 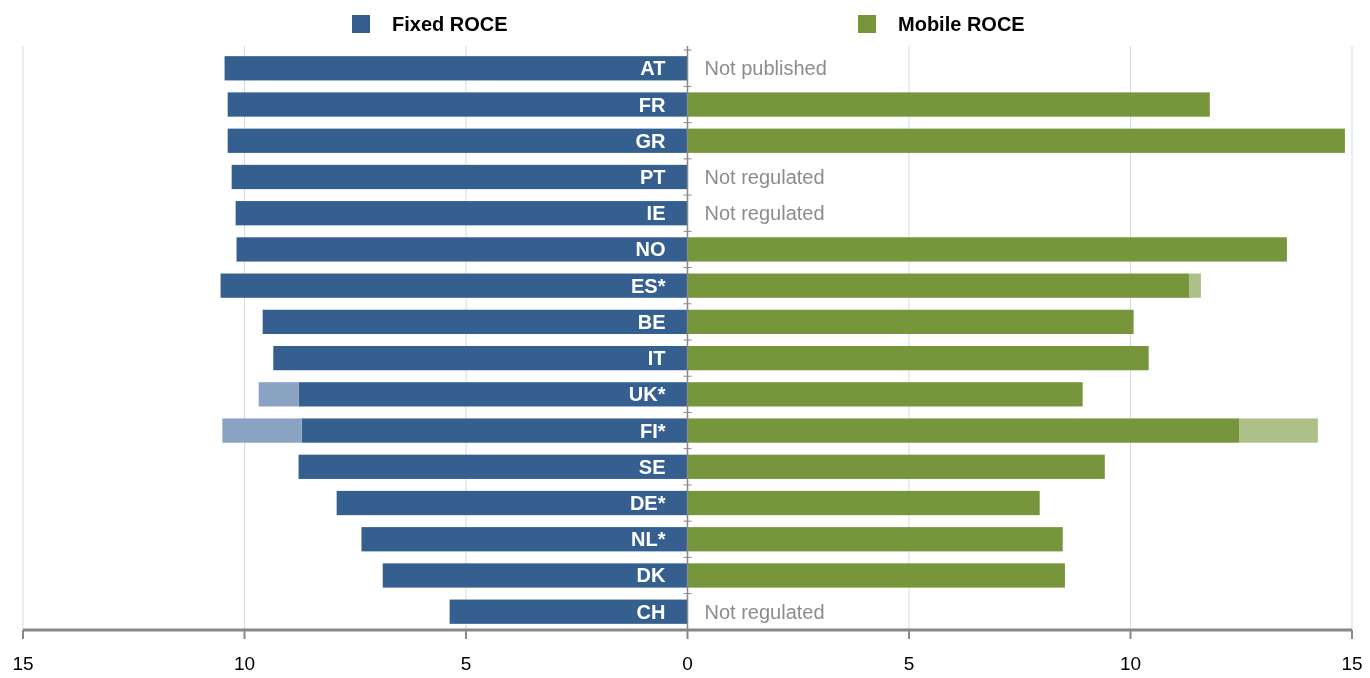 What do you see at coordinates (648, 539) in the screenshot?
I see `y-tick-label: NL*` at bounding box center [648, 539].